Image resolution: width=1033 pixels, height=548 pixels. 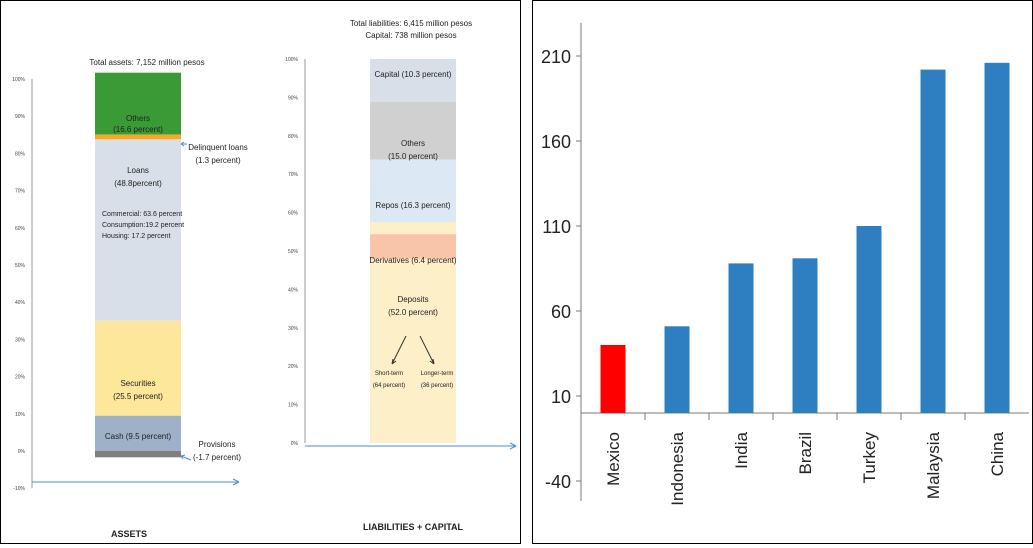 I want to click on liab-tick-label: 70%, so click(x=293, y=175).